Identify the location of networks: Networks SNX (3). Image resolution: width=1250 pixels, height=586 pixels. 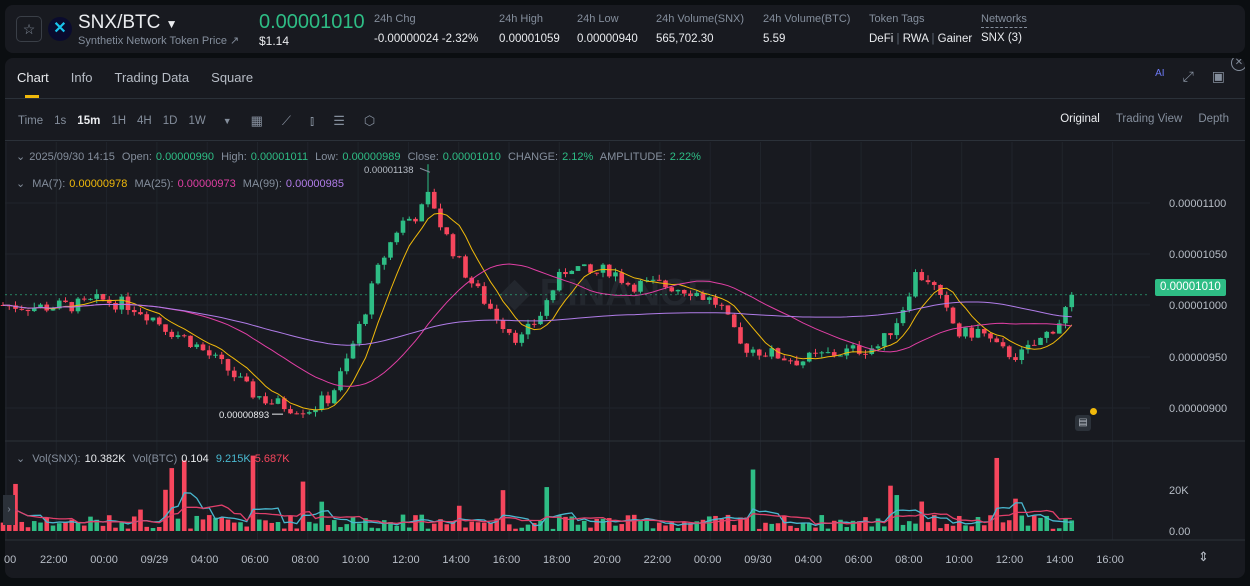
(1004, 28).